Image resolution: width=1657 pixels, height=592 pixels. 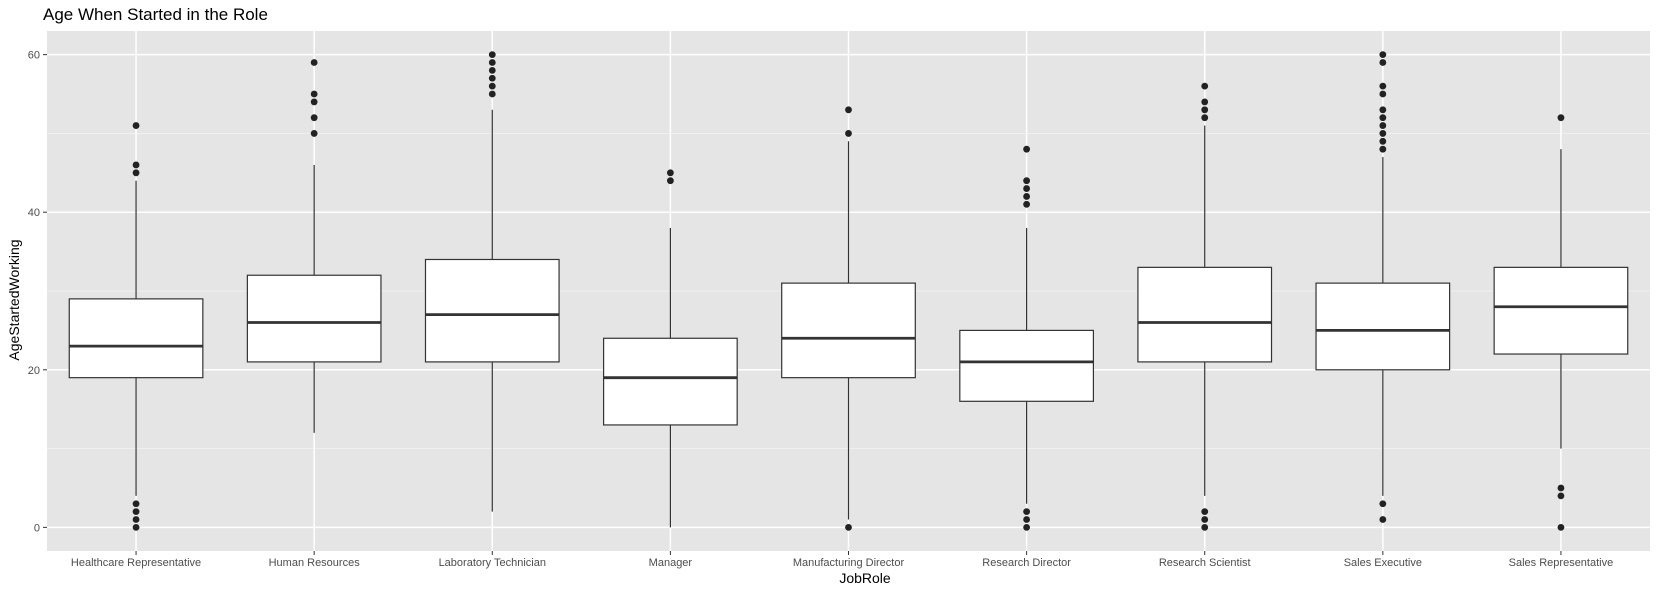 I want to click on x-tick-label: Laboratory Technician, so click(x=492, y=563).